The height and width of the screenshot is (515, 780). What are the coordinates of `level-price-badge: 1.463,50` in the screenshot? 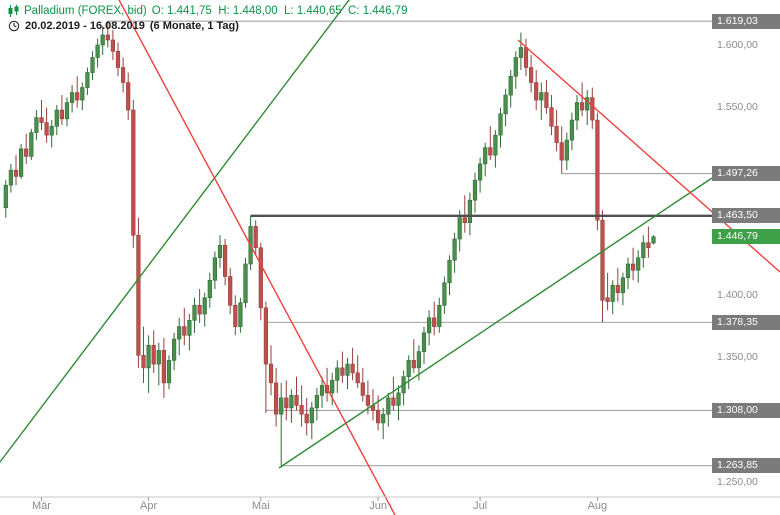 It's located at (746, 216).